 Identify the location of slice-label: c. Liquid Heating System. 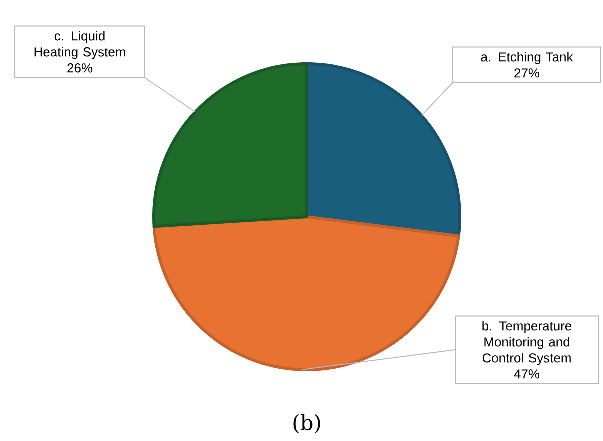
(80, 45).